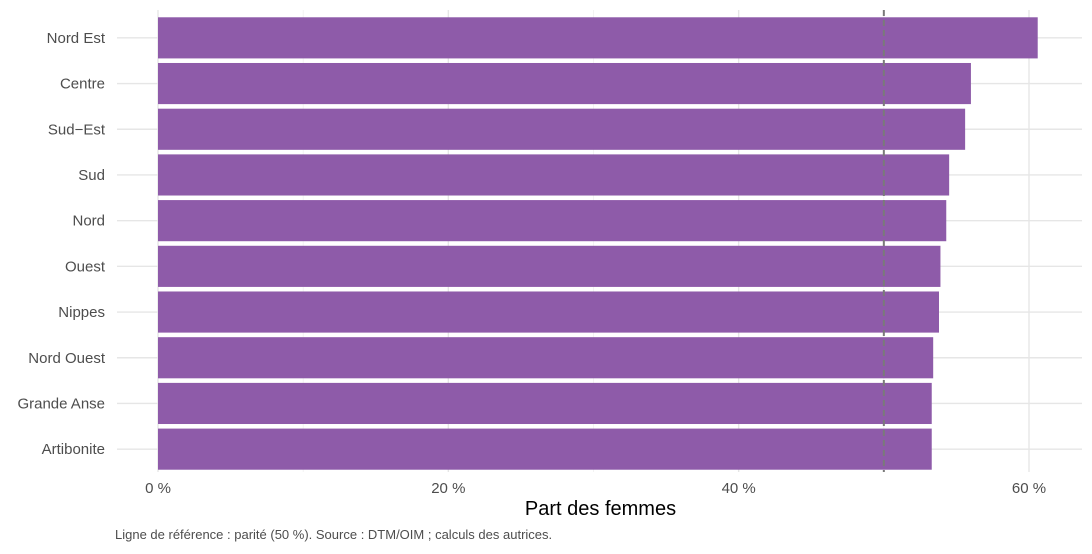 The width and height of the screenshot is (1092, 554). I want to click on x-tick-label: 0 %, so click(158, 488).